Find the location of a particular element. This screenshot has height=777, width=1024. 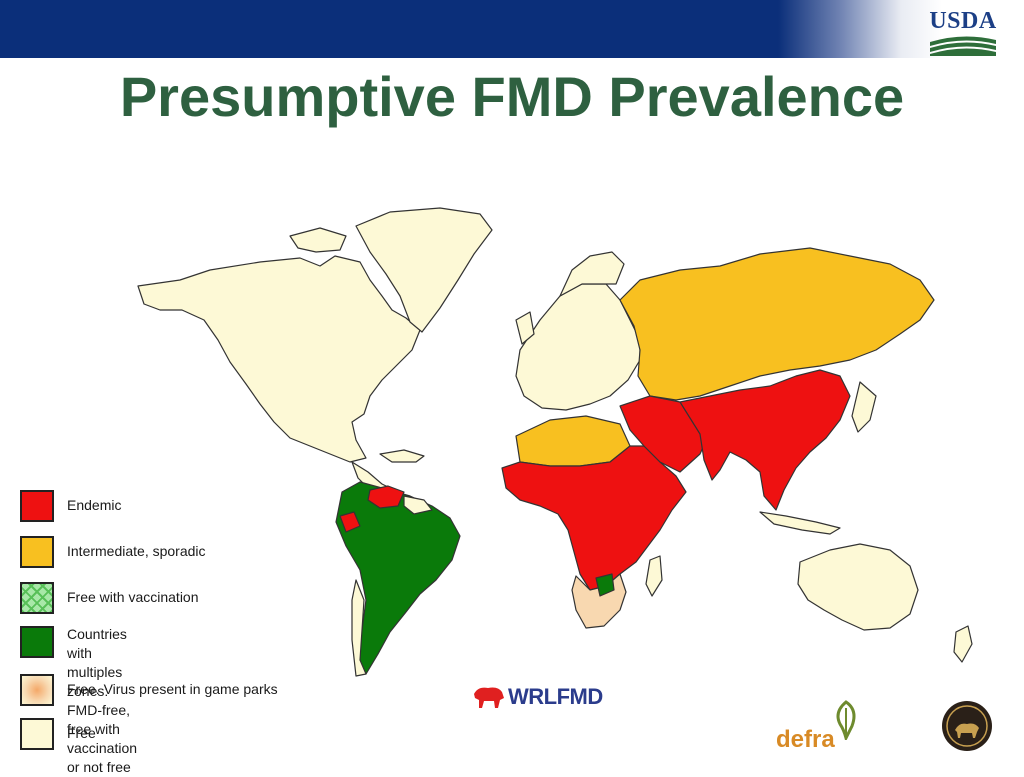

wrlfmd-logo: WRLFMD is located at coordinates (537, 697).